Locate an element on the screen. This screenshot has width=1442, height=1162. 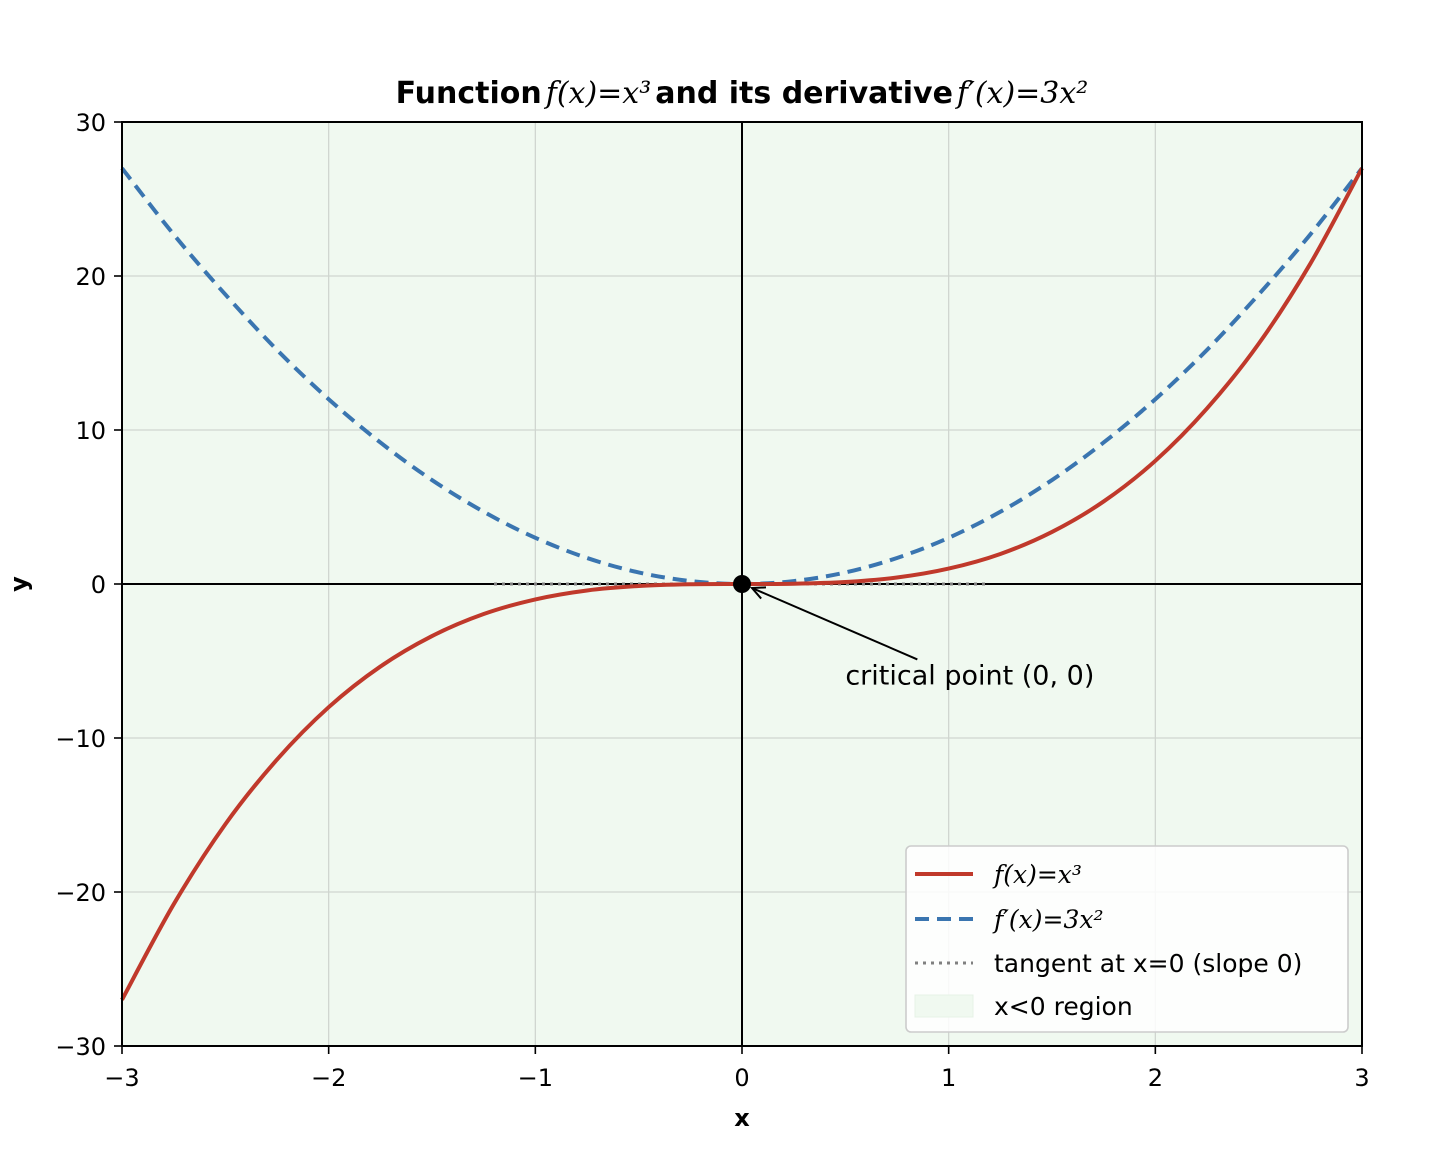
annotation: critical point (0, 0) is located at coordinates (921, 638).